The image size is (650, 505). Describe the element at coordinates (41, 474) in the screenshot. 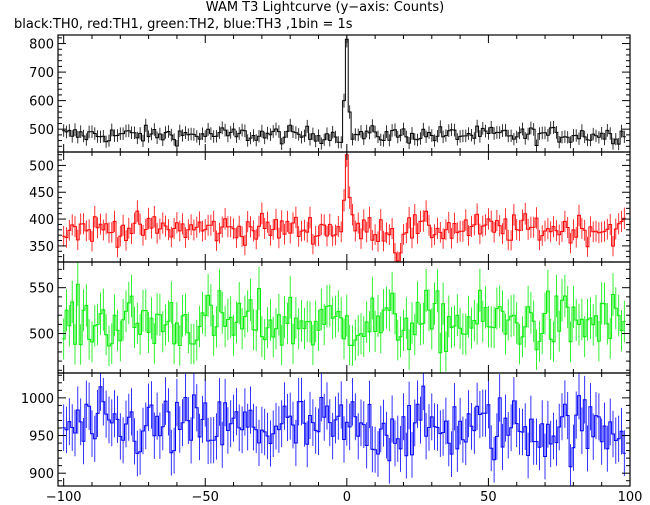

I see `y-tick-label: 900` at that location.